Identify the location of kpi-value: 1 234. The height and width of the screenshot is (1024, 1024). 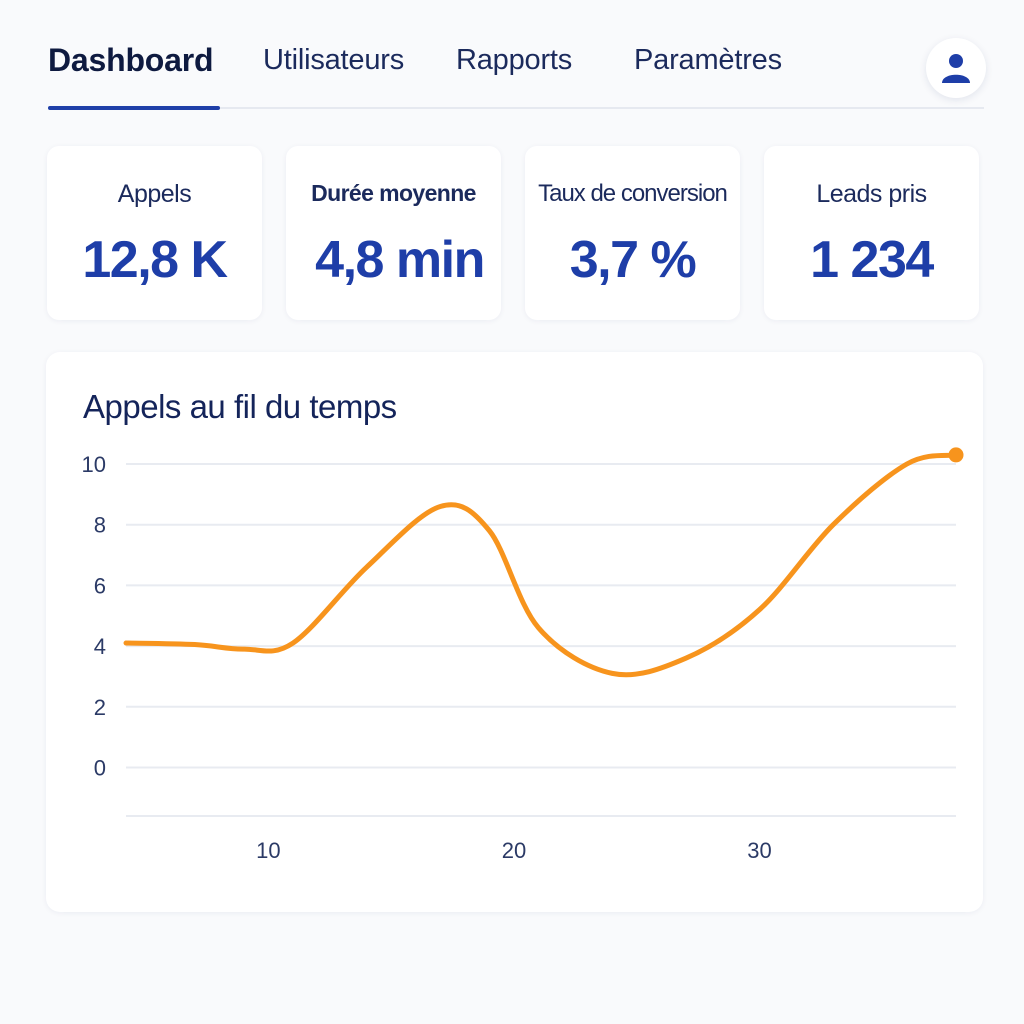
(872, 260).